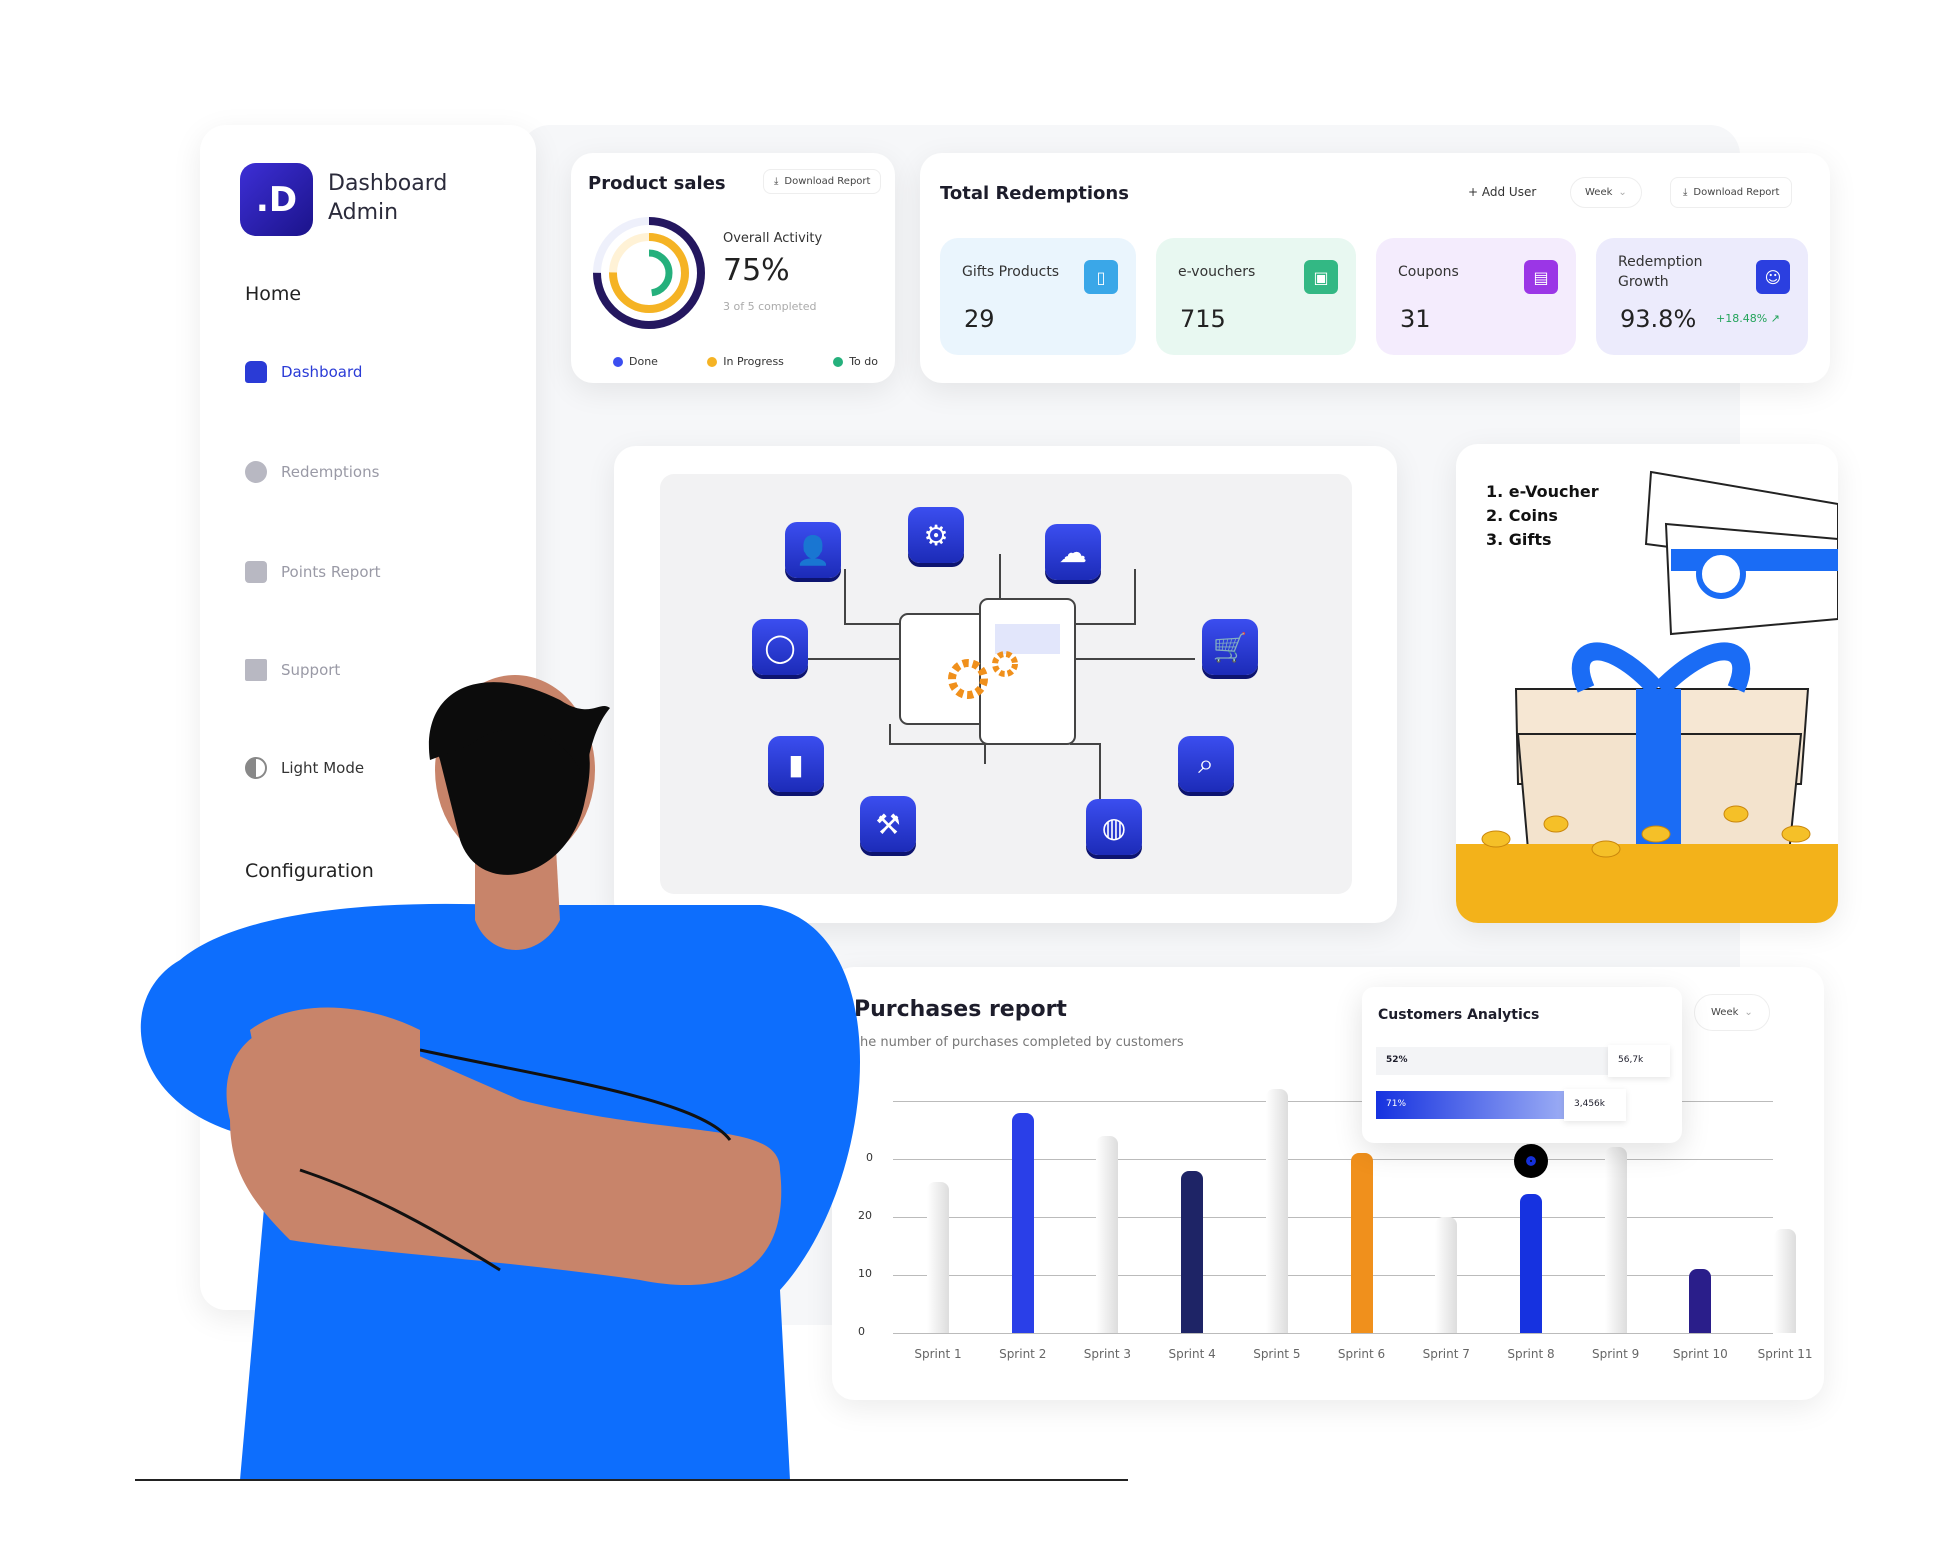  I want to click on stat-label: e-vouchers, so click(1217, 272).